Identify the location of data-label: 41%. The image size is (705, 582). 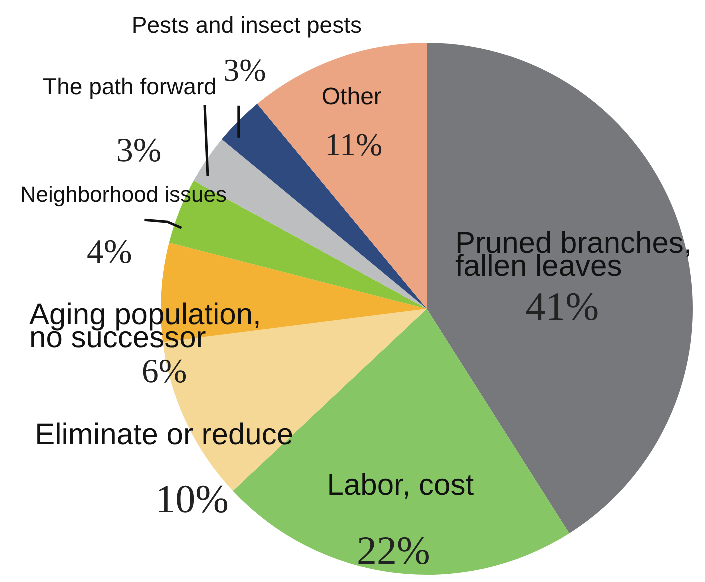
(563, 306).